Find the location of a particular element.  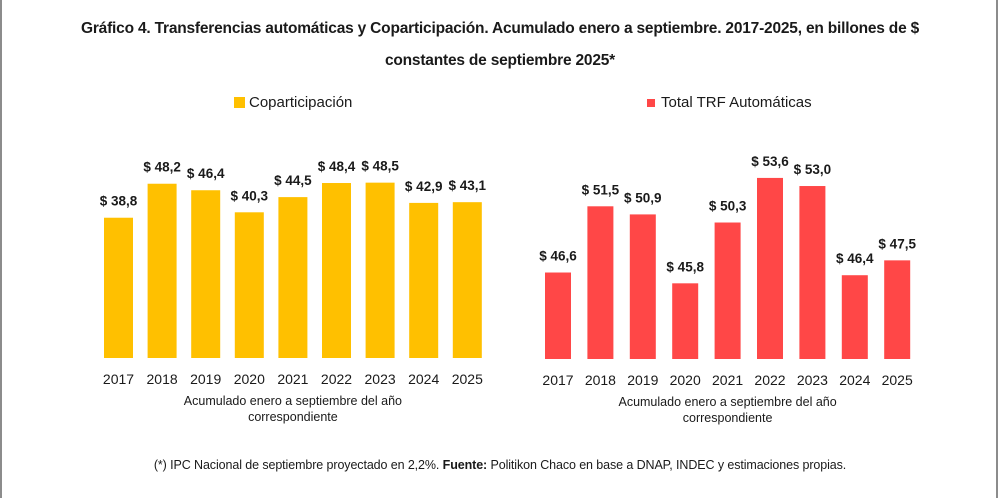

data-label-2024: $ 46,4 is located at coordinates (855, 258).